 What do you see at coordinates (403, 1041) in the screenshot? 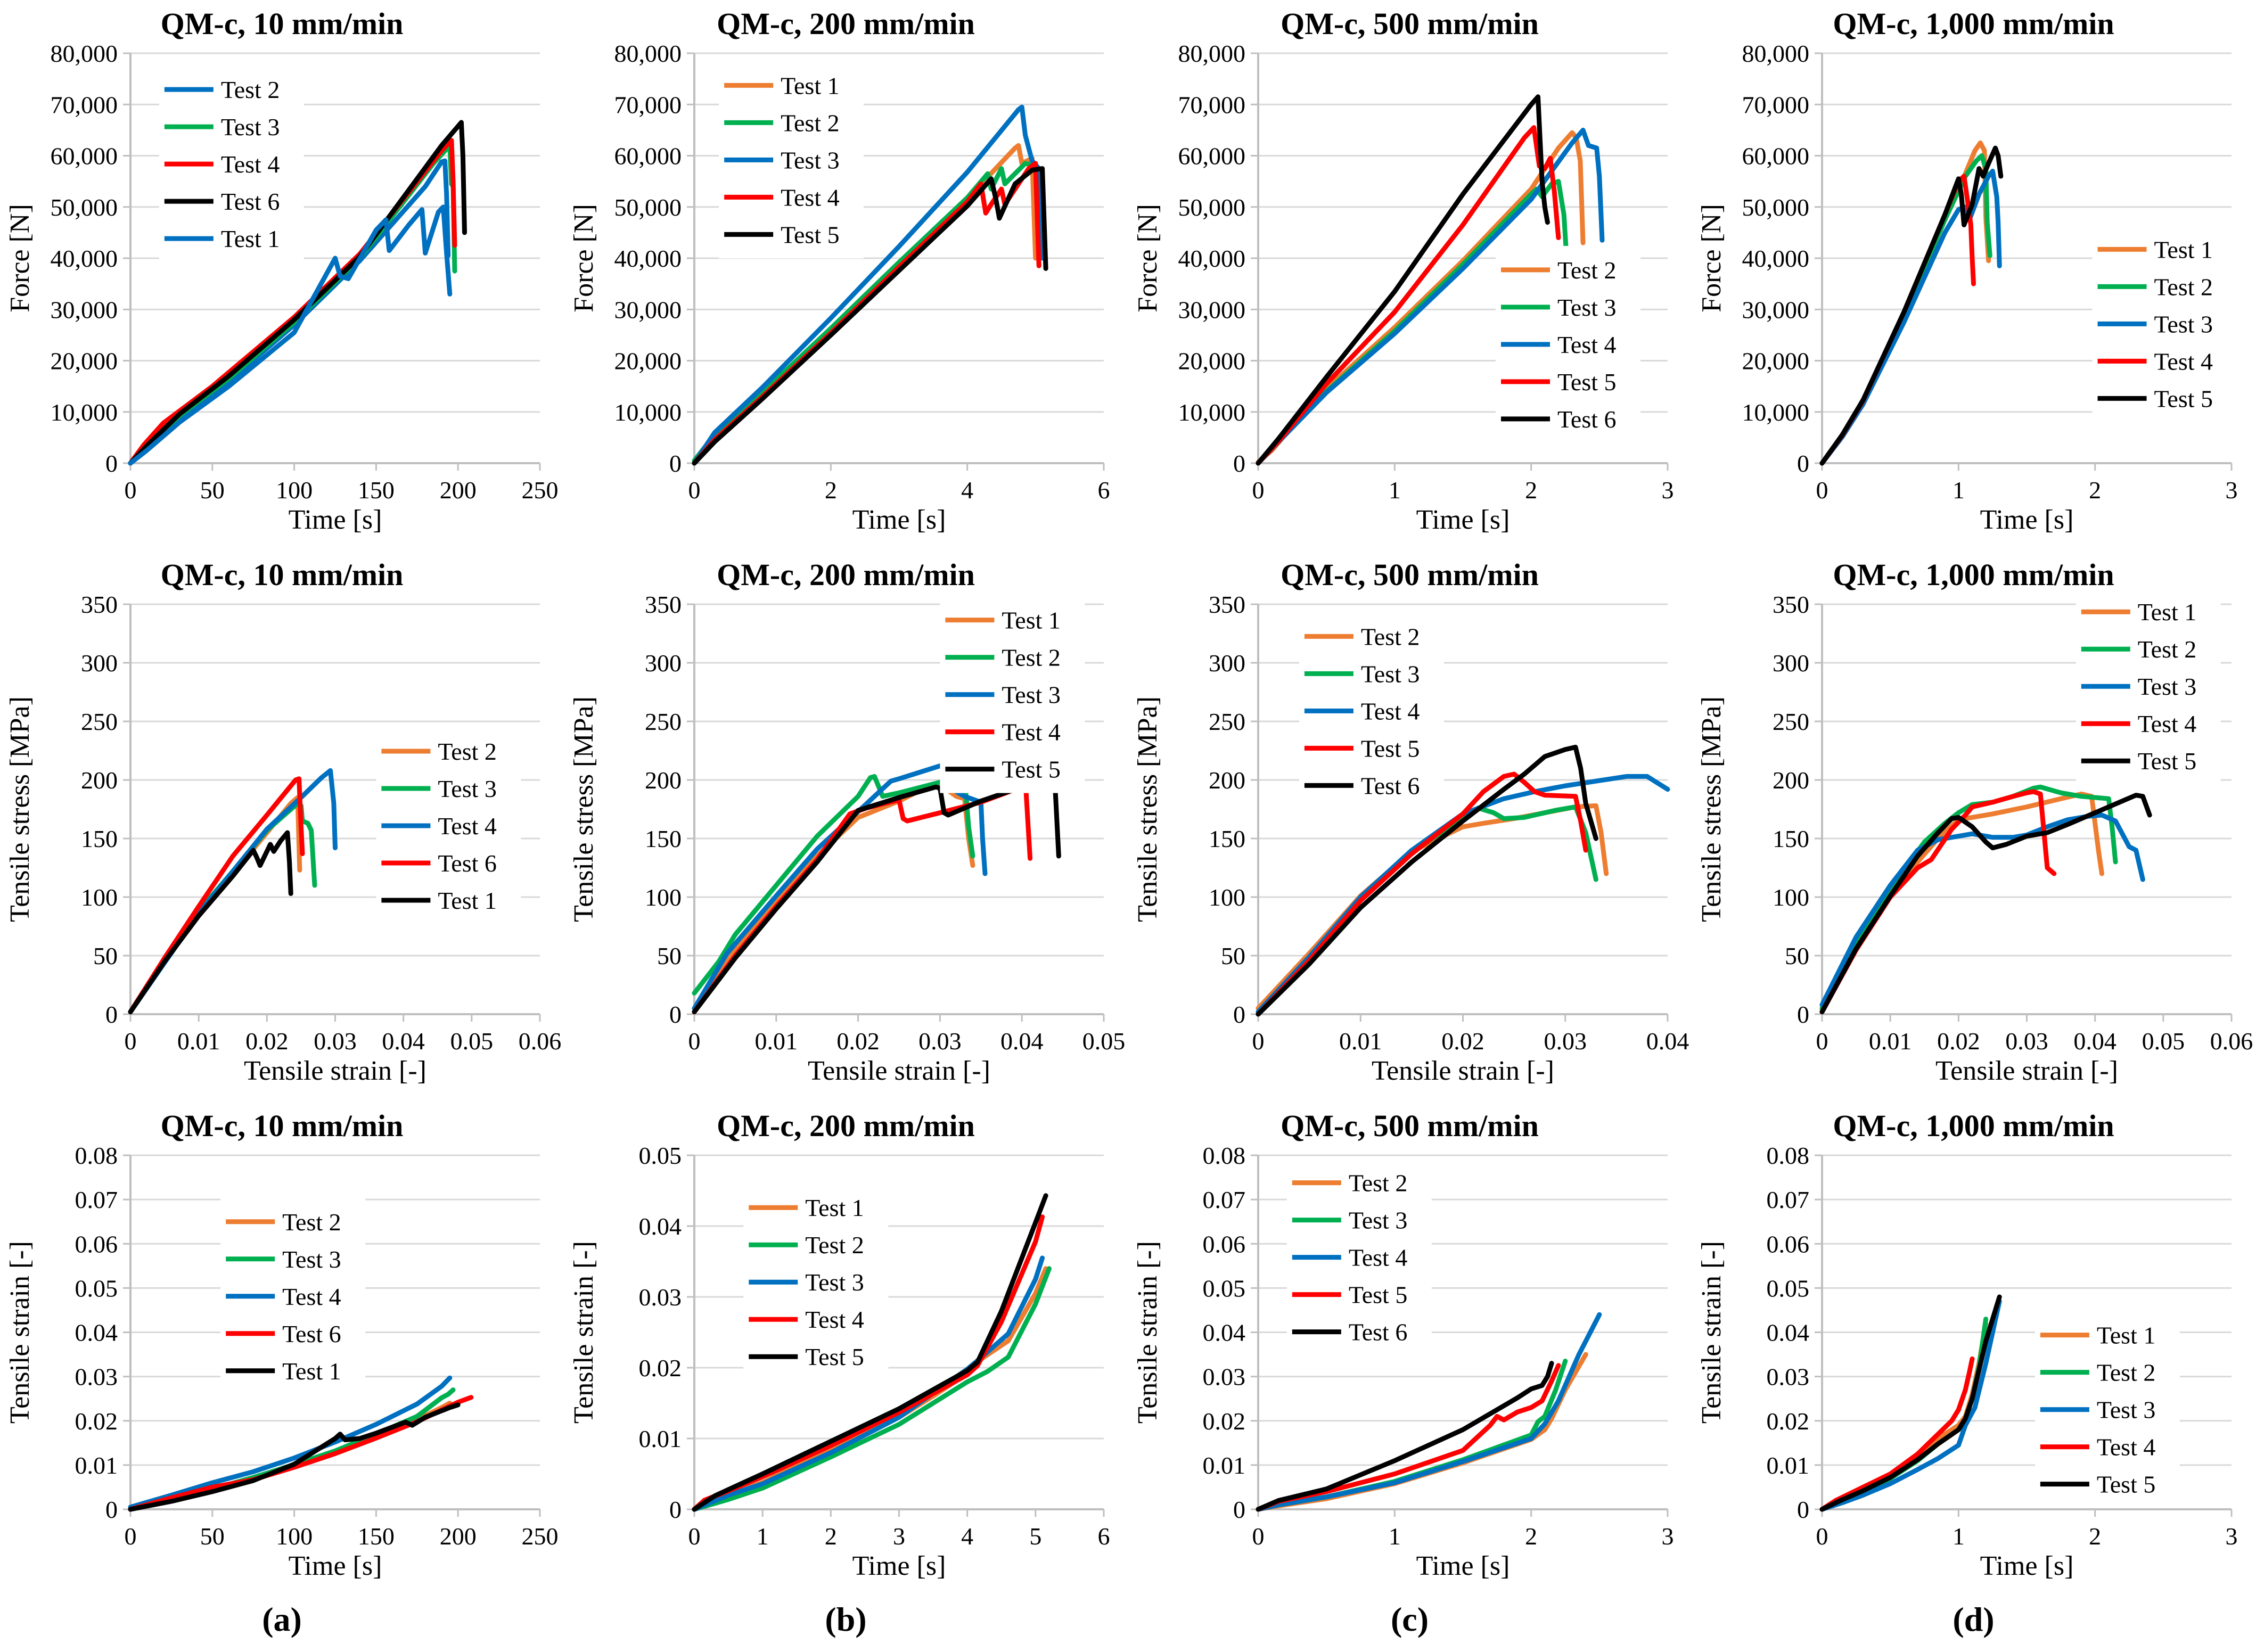
I see `x-tick-label: 0.04` at bounding box center [403, 1041].